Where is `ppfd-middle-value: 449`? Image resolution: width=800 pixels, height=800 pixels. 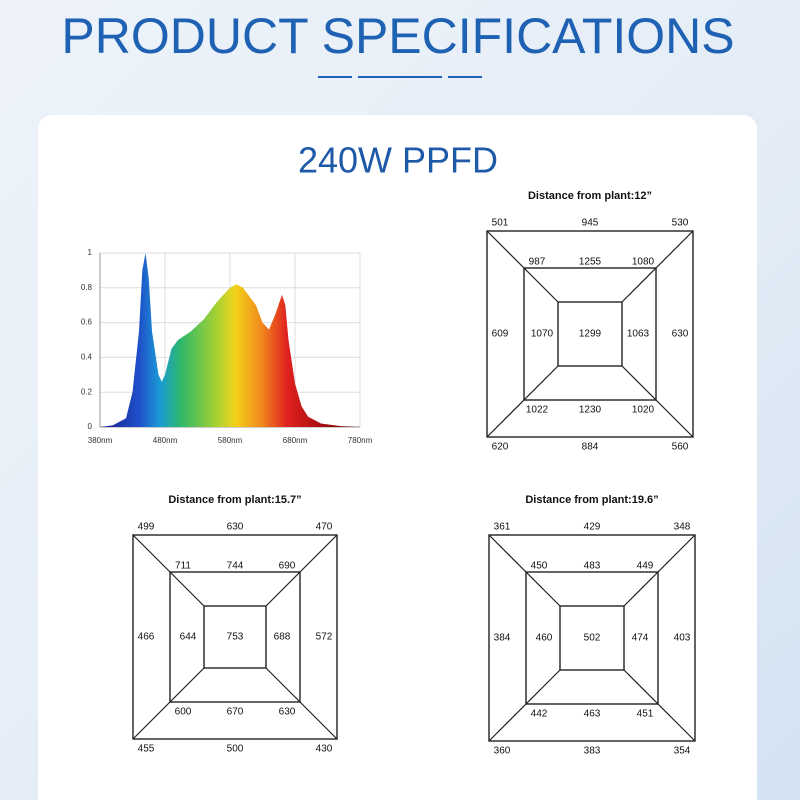 ppfd-middle-value: 449 is located at coordinates (645, 566).